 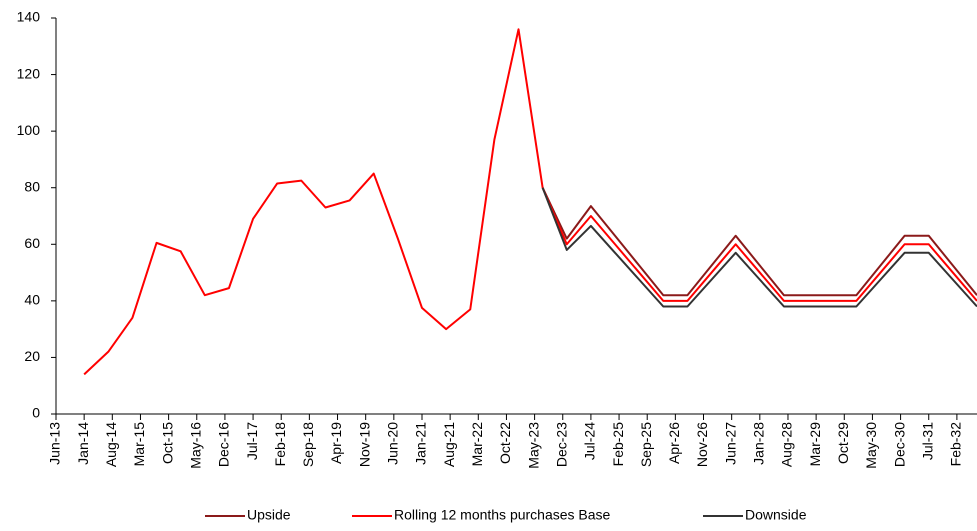 What do you see at coordinates (421, 443) in the screenshot?
I see `x-tick-label: Jan-21` at bounding box center [421, 443].